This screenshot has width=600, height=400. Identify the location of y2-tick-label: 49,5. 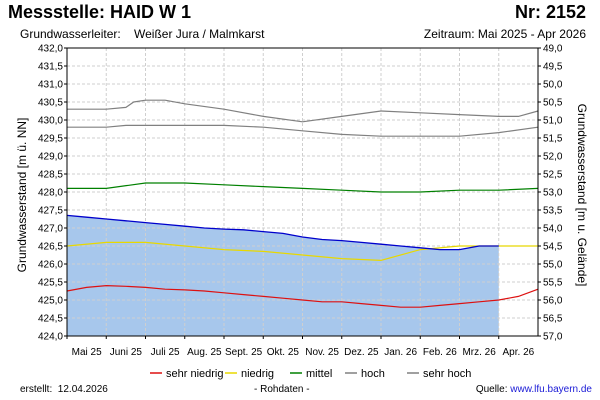
(553, 67).